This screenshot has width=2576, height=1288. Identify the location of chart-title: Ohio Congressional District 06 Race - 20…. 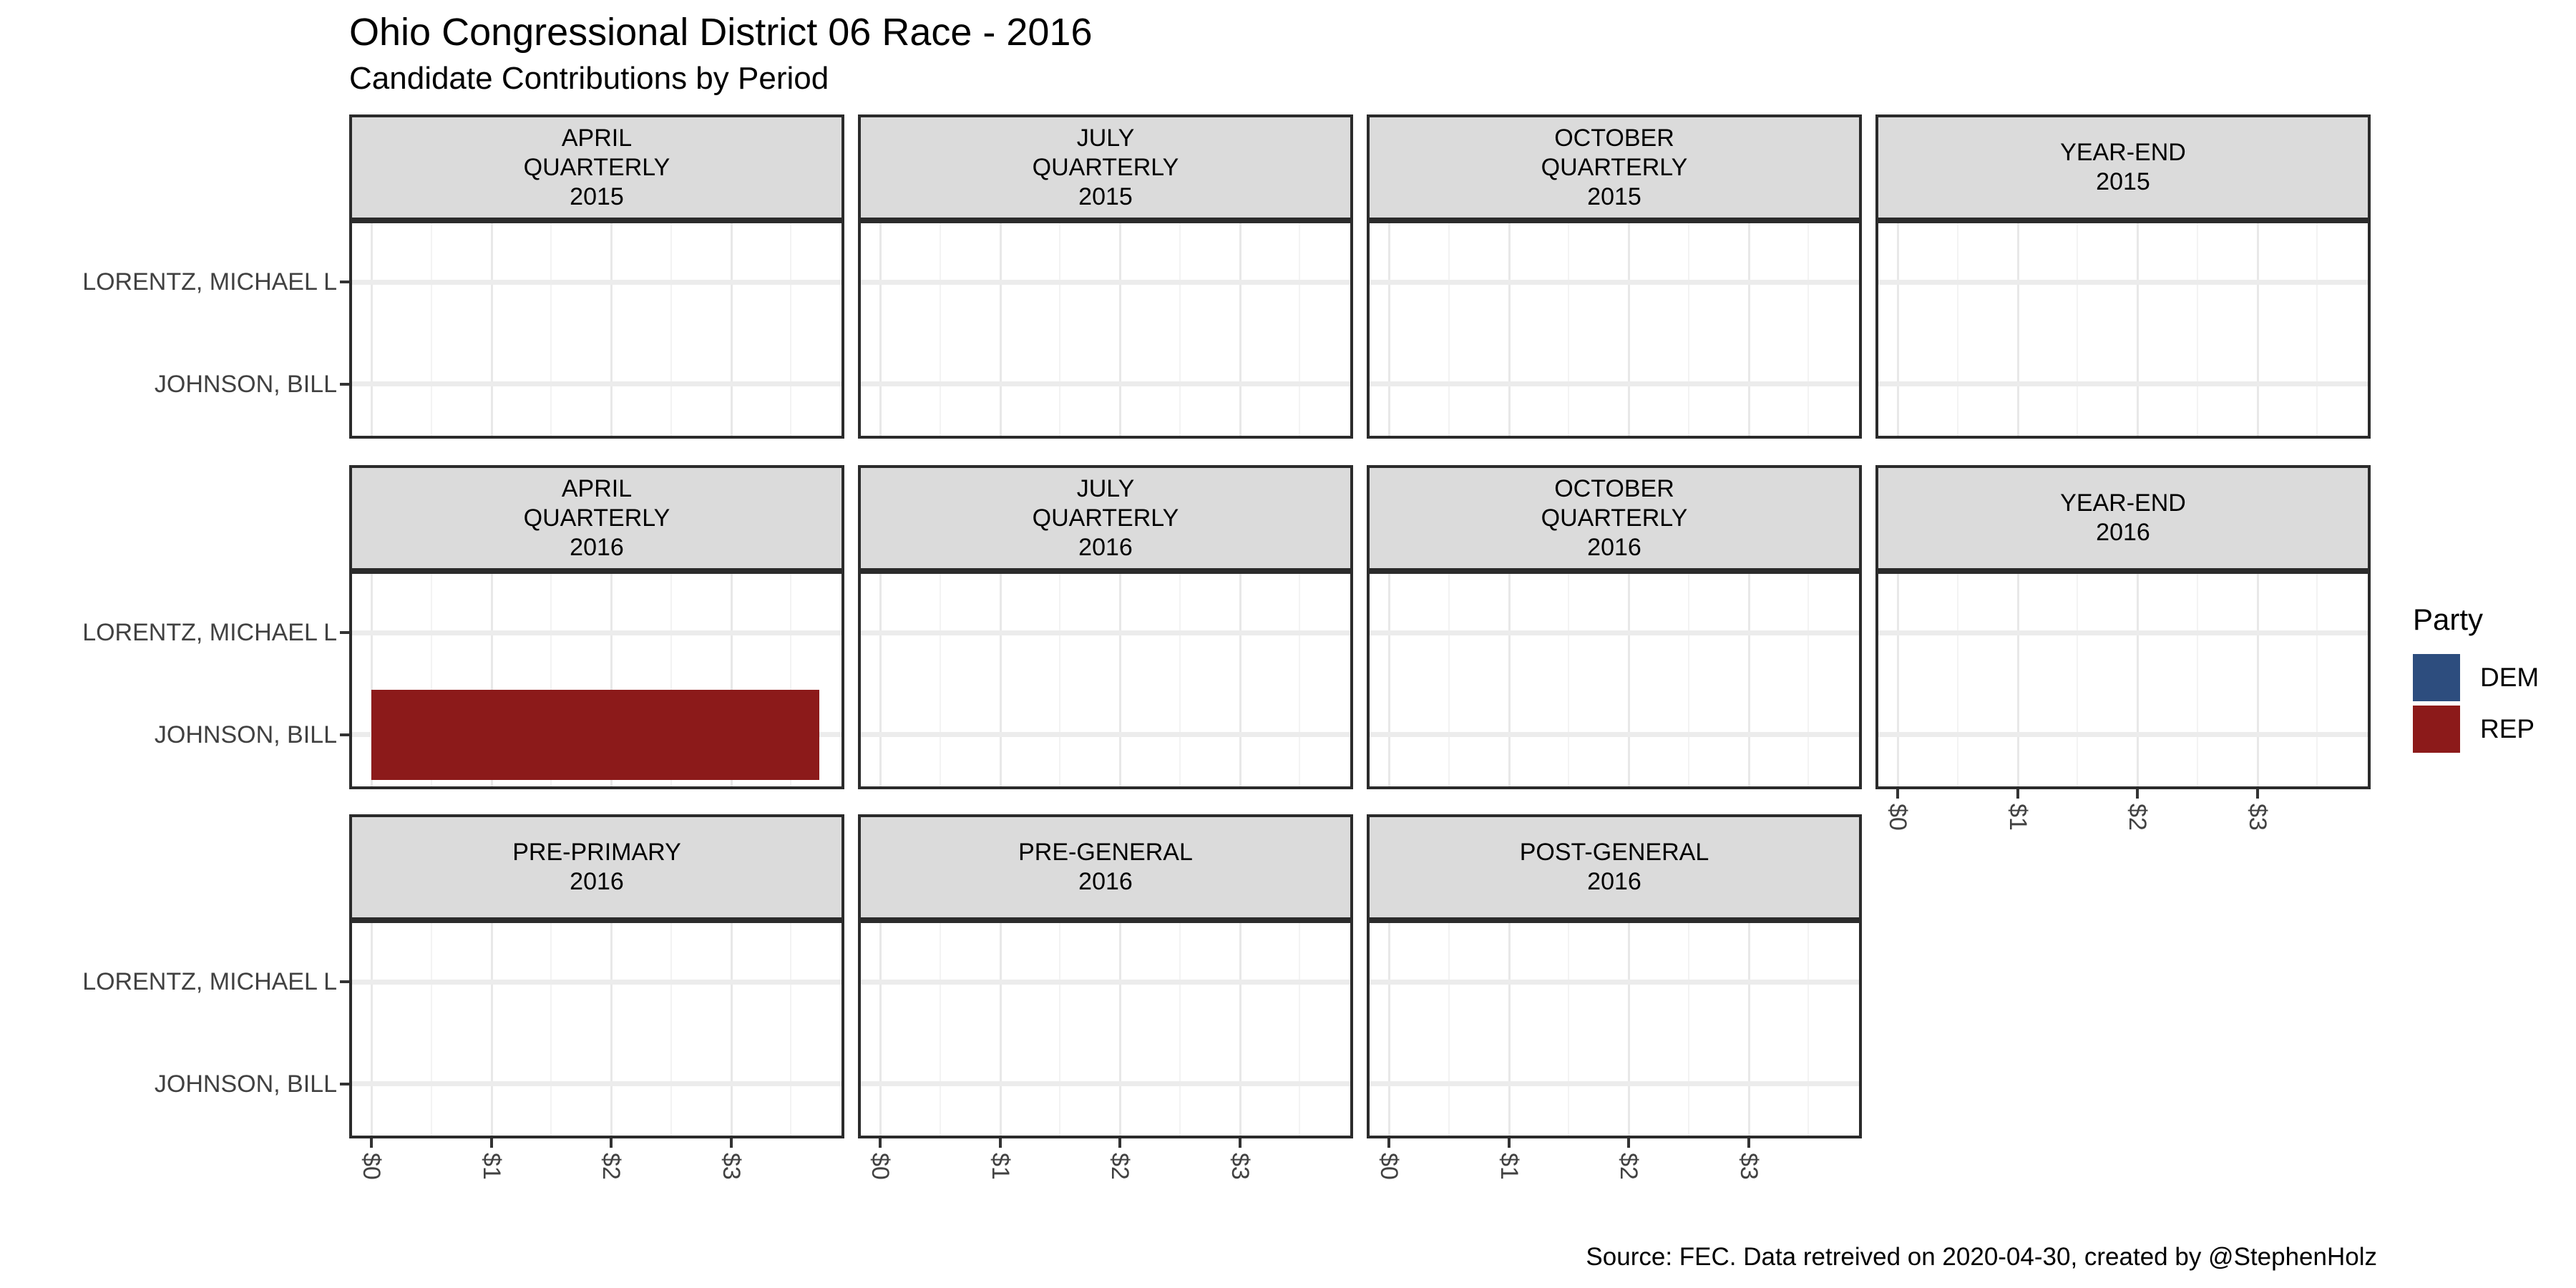
(721, 32).